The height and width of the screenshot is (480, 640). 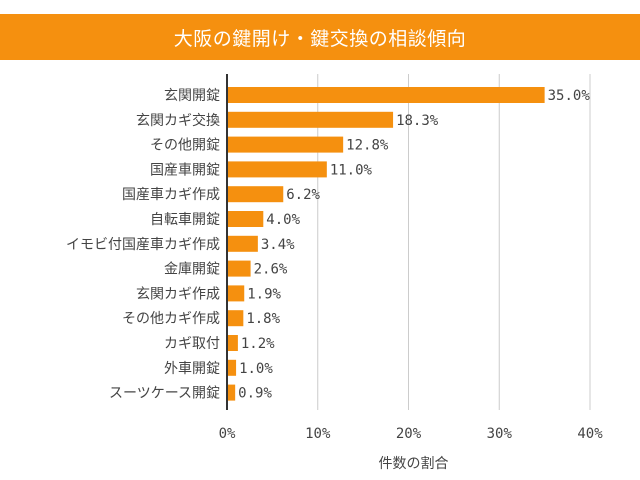 I want to click on value-label: 3.4%, so click(x=278, y=245).